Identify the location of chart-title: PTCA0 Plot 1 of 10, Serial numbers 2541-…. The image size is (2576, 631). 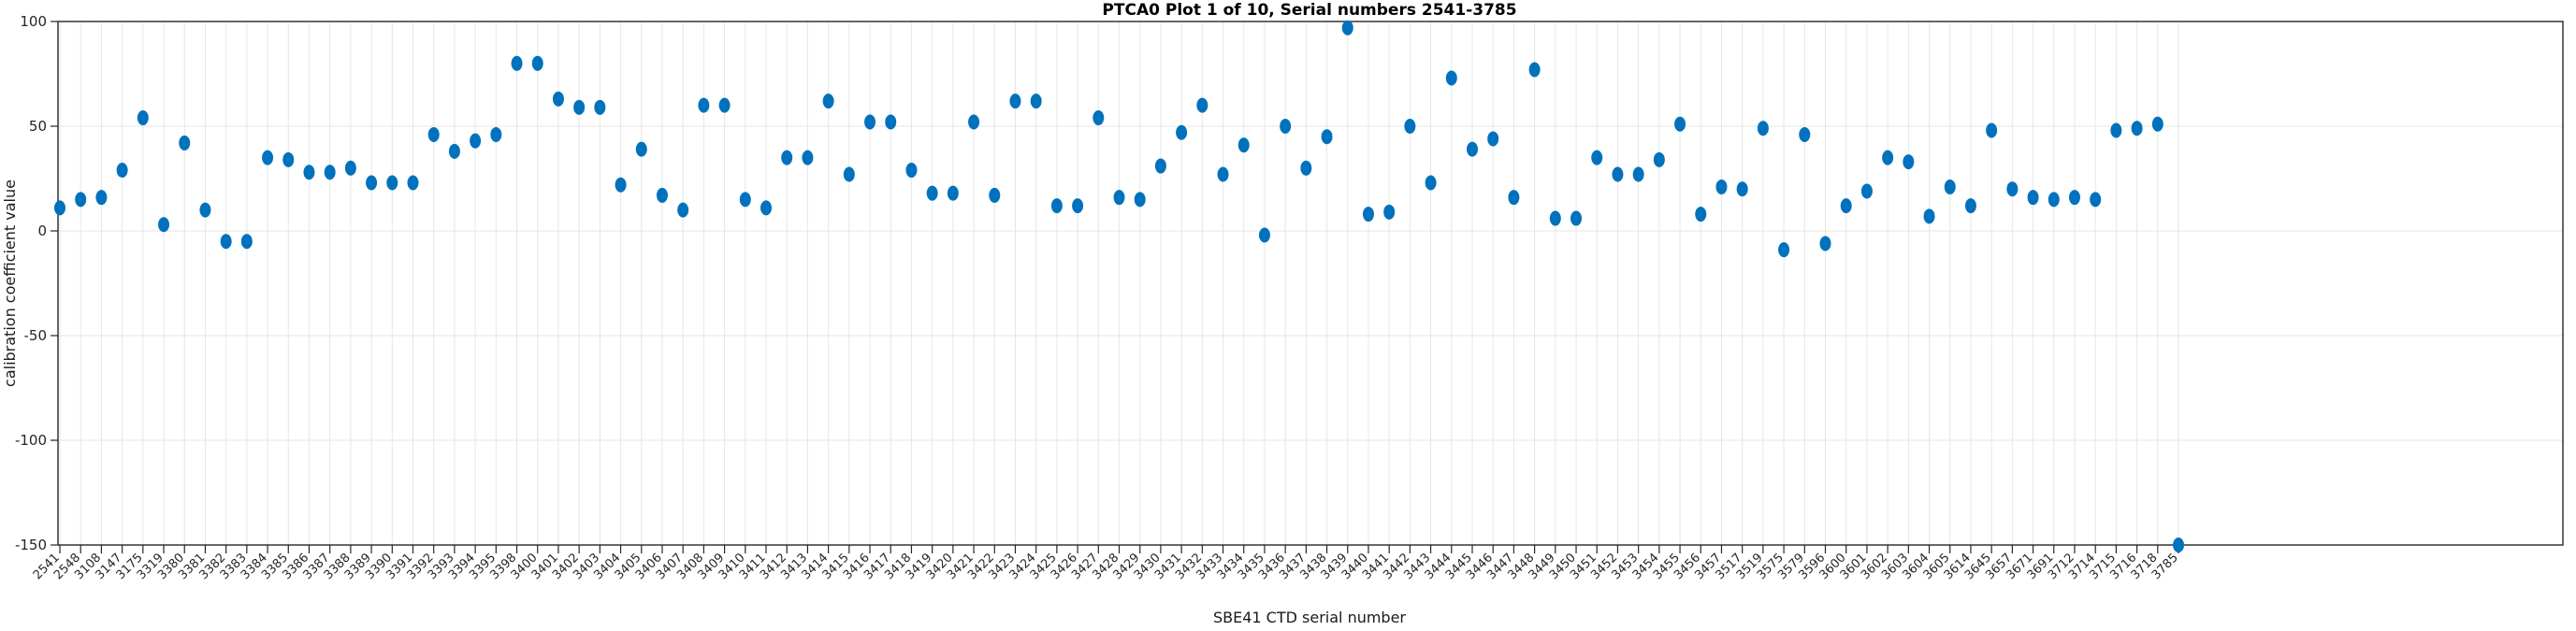
(1309, 10).